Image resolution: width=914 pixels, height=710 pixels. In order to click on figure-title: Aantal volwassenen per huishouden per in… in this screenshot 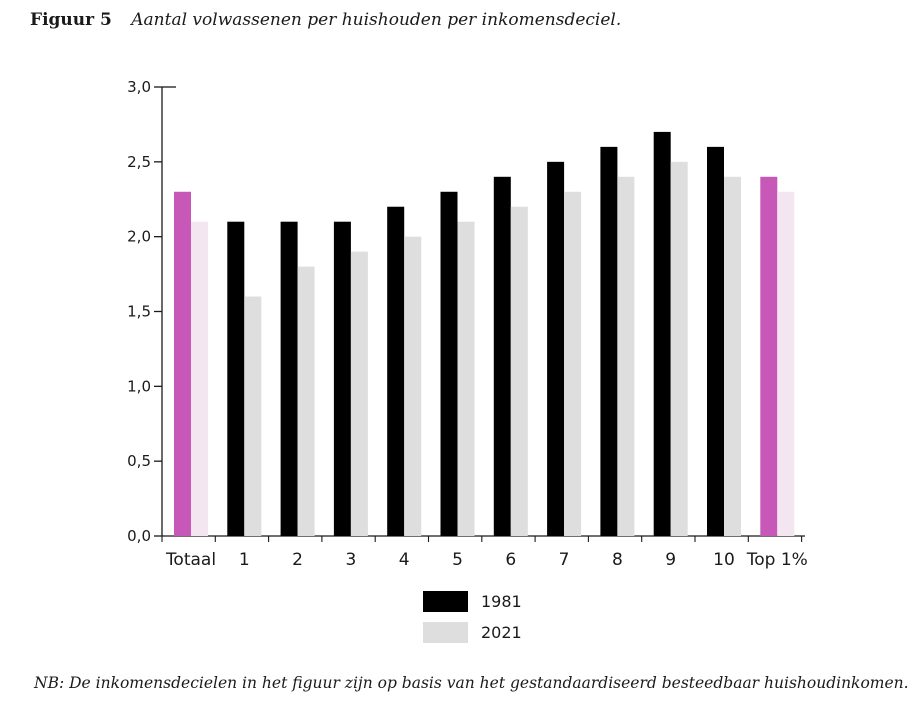, I will do `click(376, 20)`.